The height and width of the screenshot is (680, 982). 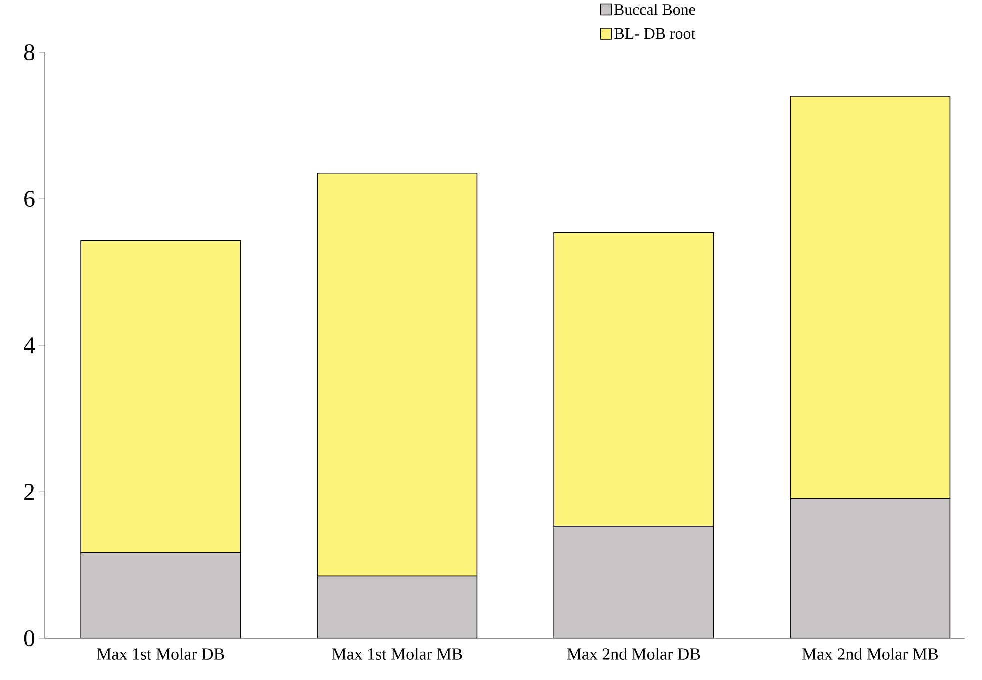 What do you see at coordinates (160, 654) in the screenshot?
I see `x-tick-label: Max 1st Molar DB` at bounding box center [160, 654].